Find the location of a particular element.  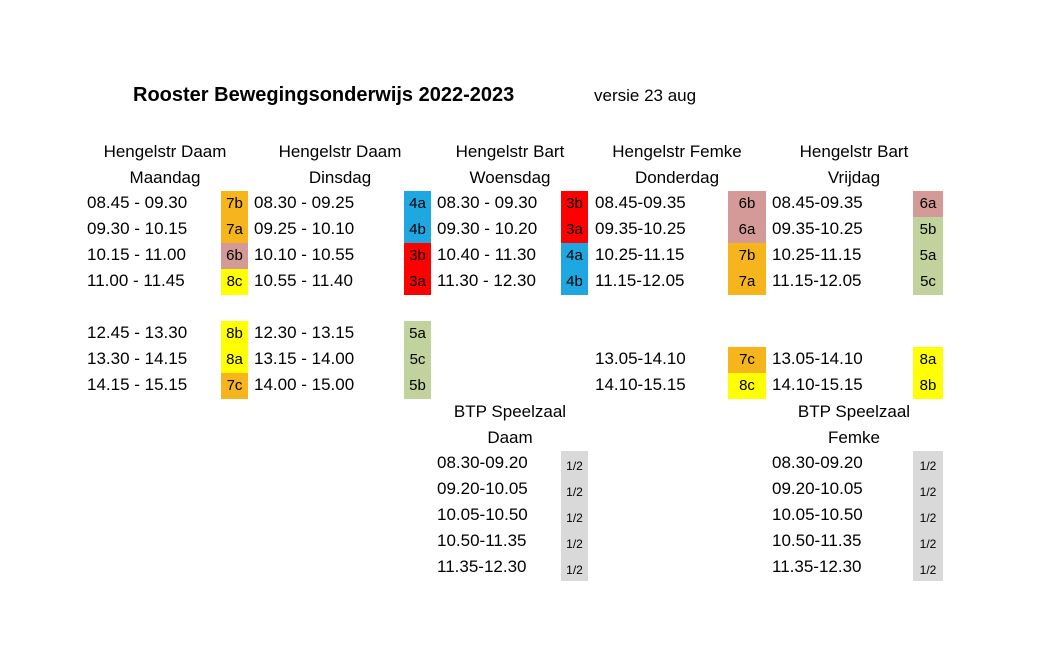

page-title: Rooster Bewegingsonderwijs 2022-2023 is located at coordinates (324, 95).